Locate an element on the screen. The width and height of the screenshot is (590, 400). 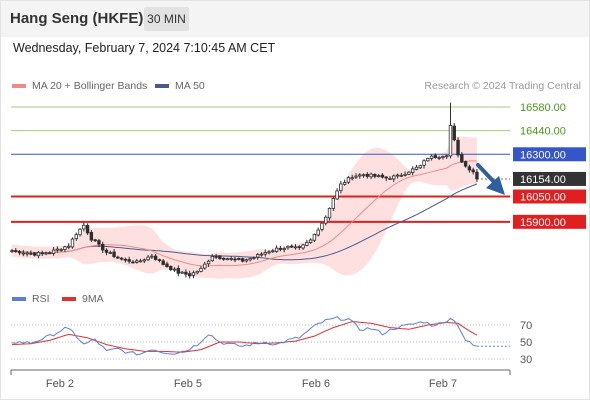
level-label-16440.00: 16440.00 is located at coordinates (543, 132).